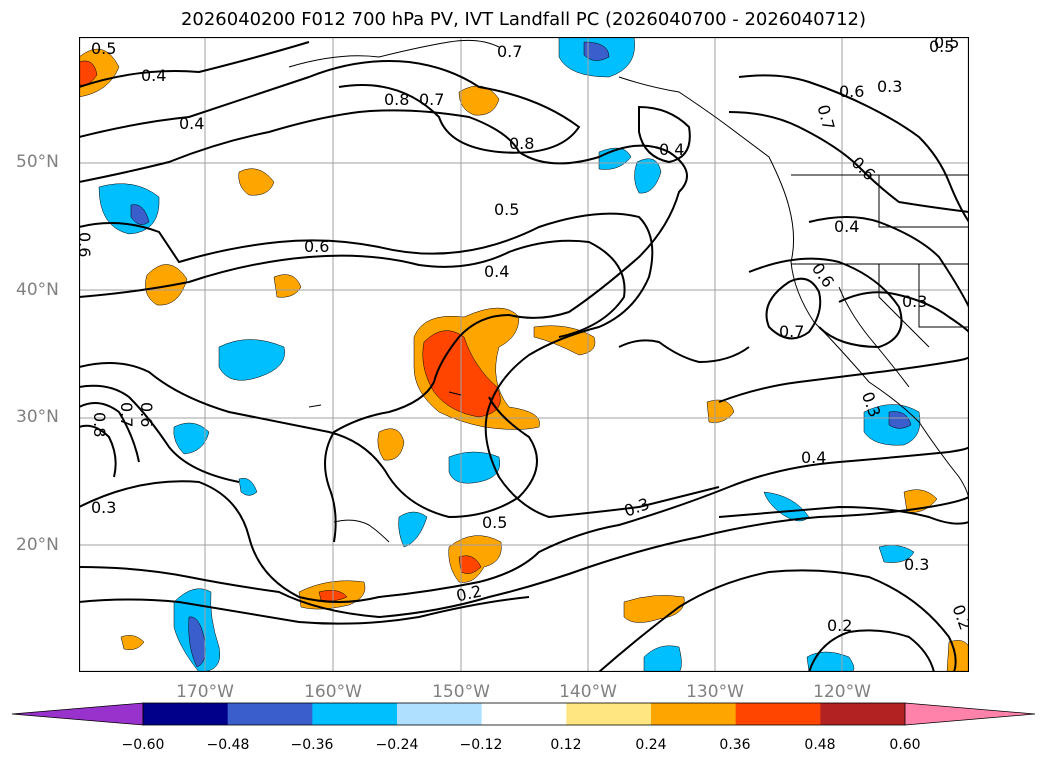 This screenshot has width=1047, height=765. I want to click on lon-label-130w: 130°W, so click(715, 692).